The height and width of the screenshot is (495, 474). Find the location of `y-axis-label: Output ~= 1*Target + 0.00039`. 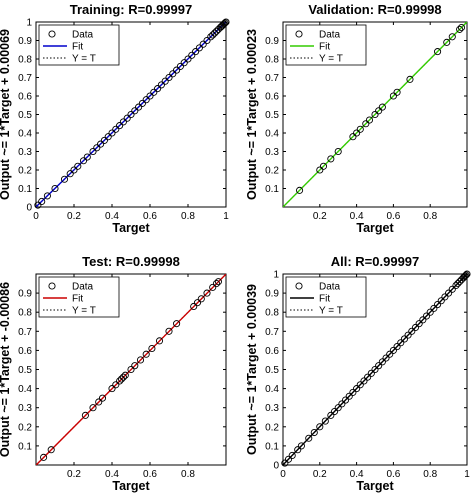

y-axis-label: Output ~= 1*Target + 0.00039 is located at coordinates (252, 369).